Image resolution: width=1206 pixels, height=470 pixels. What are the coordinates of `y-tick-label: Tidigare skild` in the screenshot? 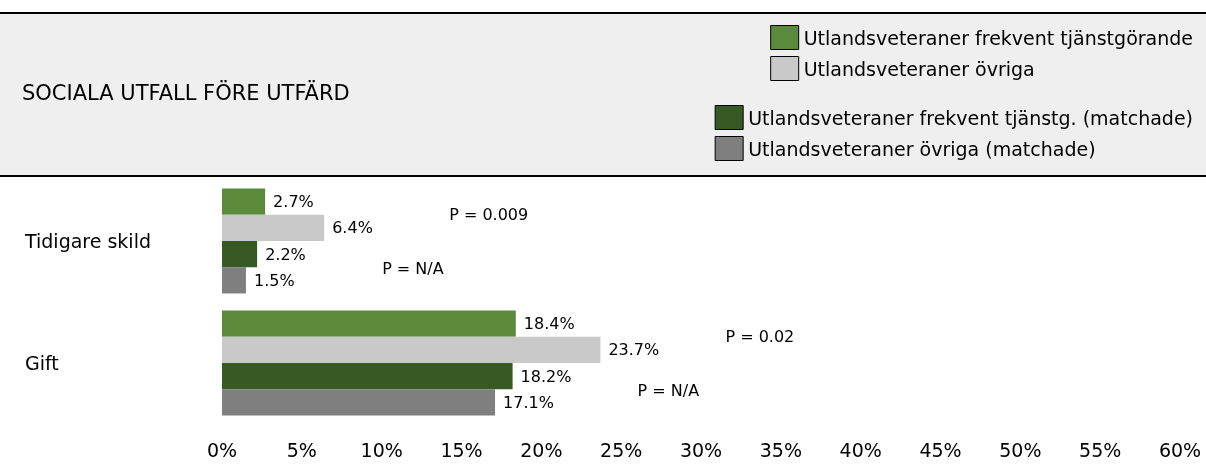 It's located at (87, 241).